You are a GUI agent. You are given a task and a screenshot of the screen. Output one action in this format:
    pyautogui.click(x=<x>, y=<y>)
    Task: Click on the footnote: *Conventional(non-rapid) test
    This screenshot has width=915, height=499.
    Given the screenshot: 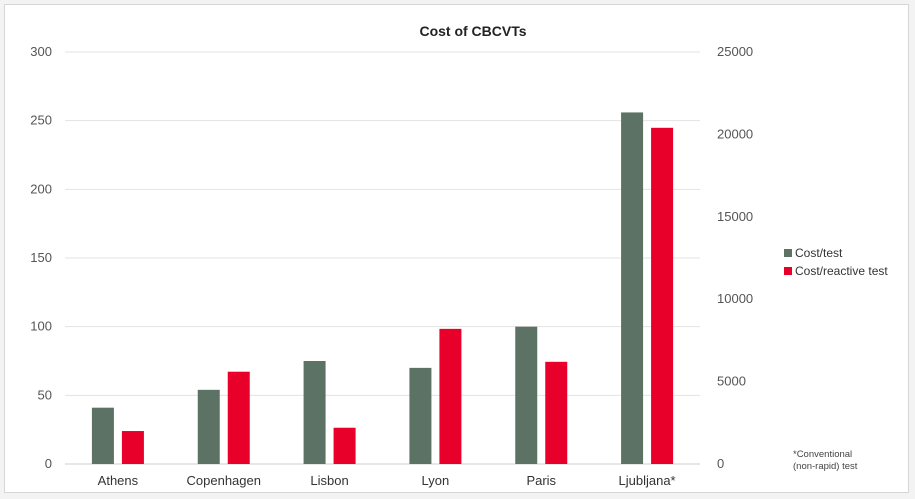 What is the action you would take?
    pyautogui.click(x=825, y=460)
    